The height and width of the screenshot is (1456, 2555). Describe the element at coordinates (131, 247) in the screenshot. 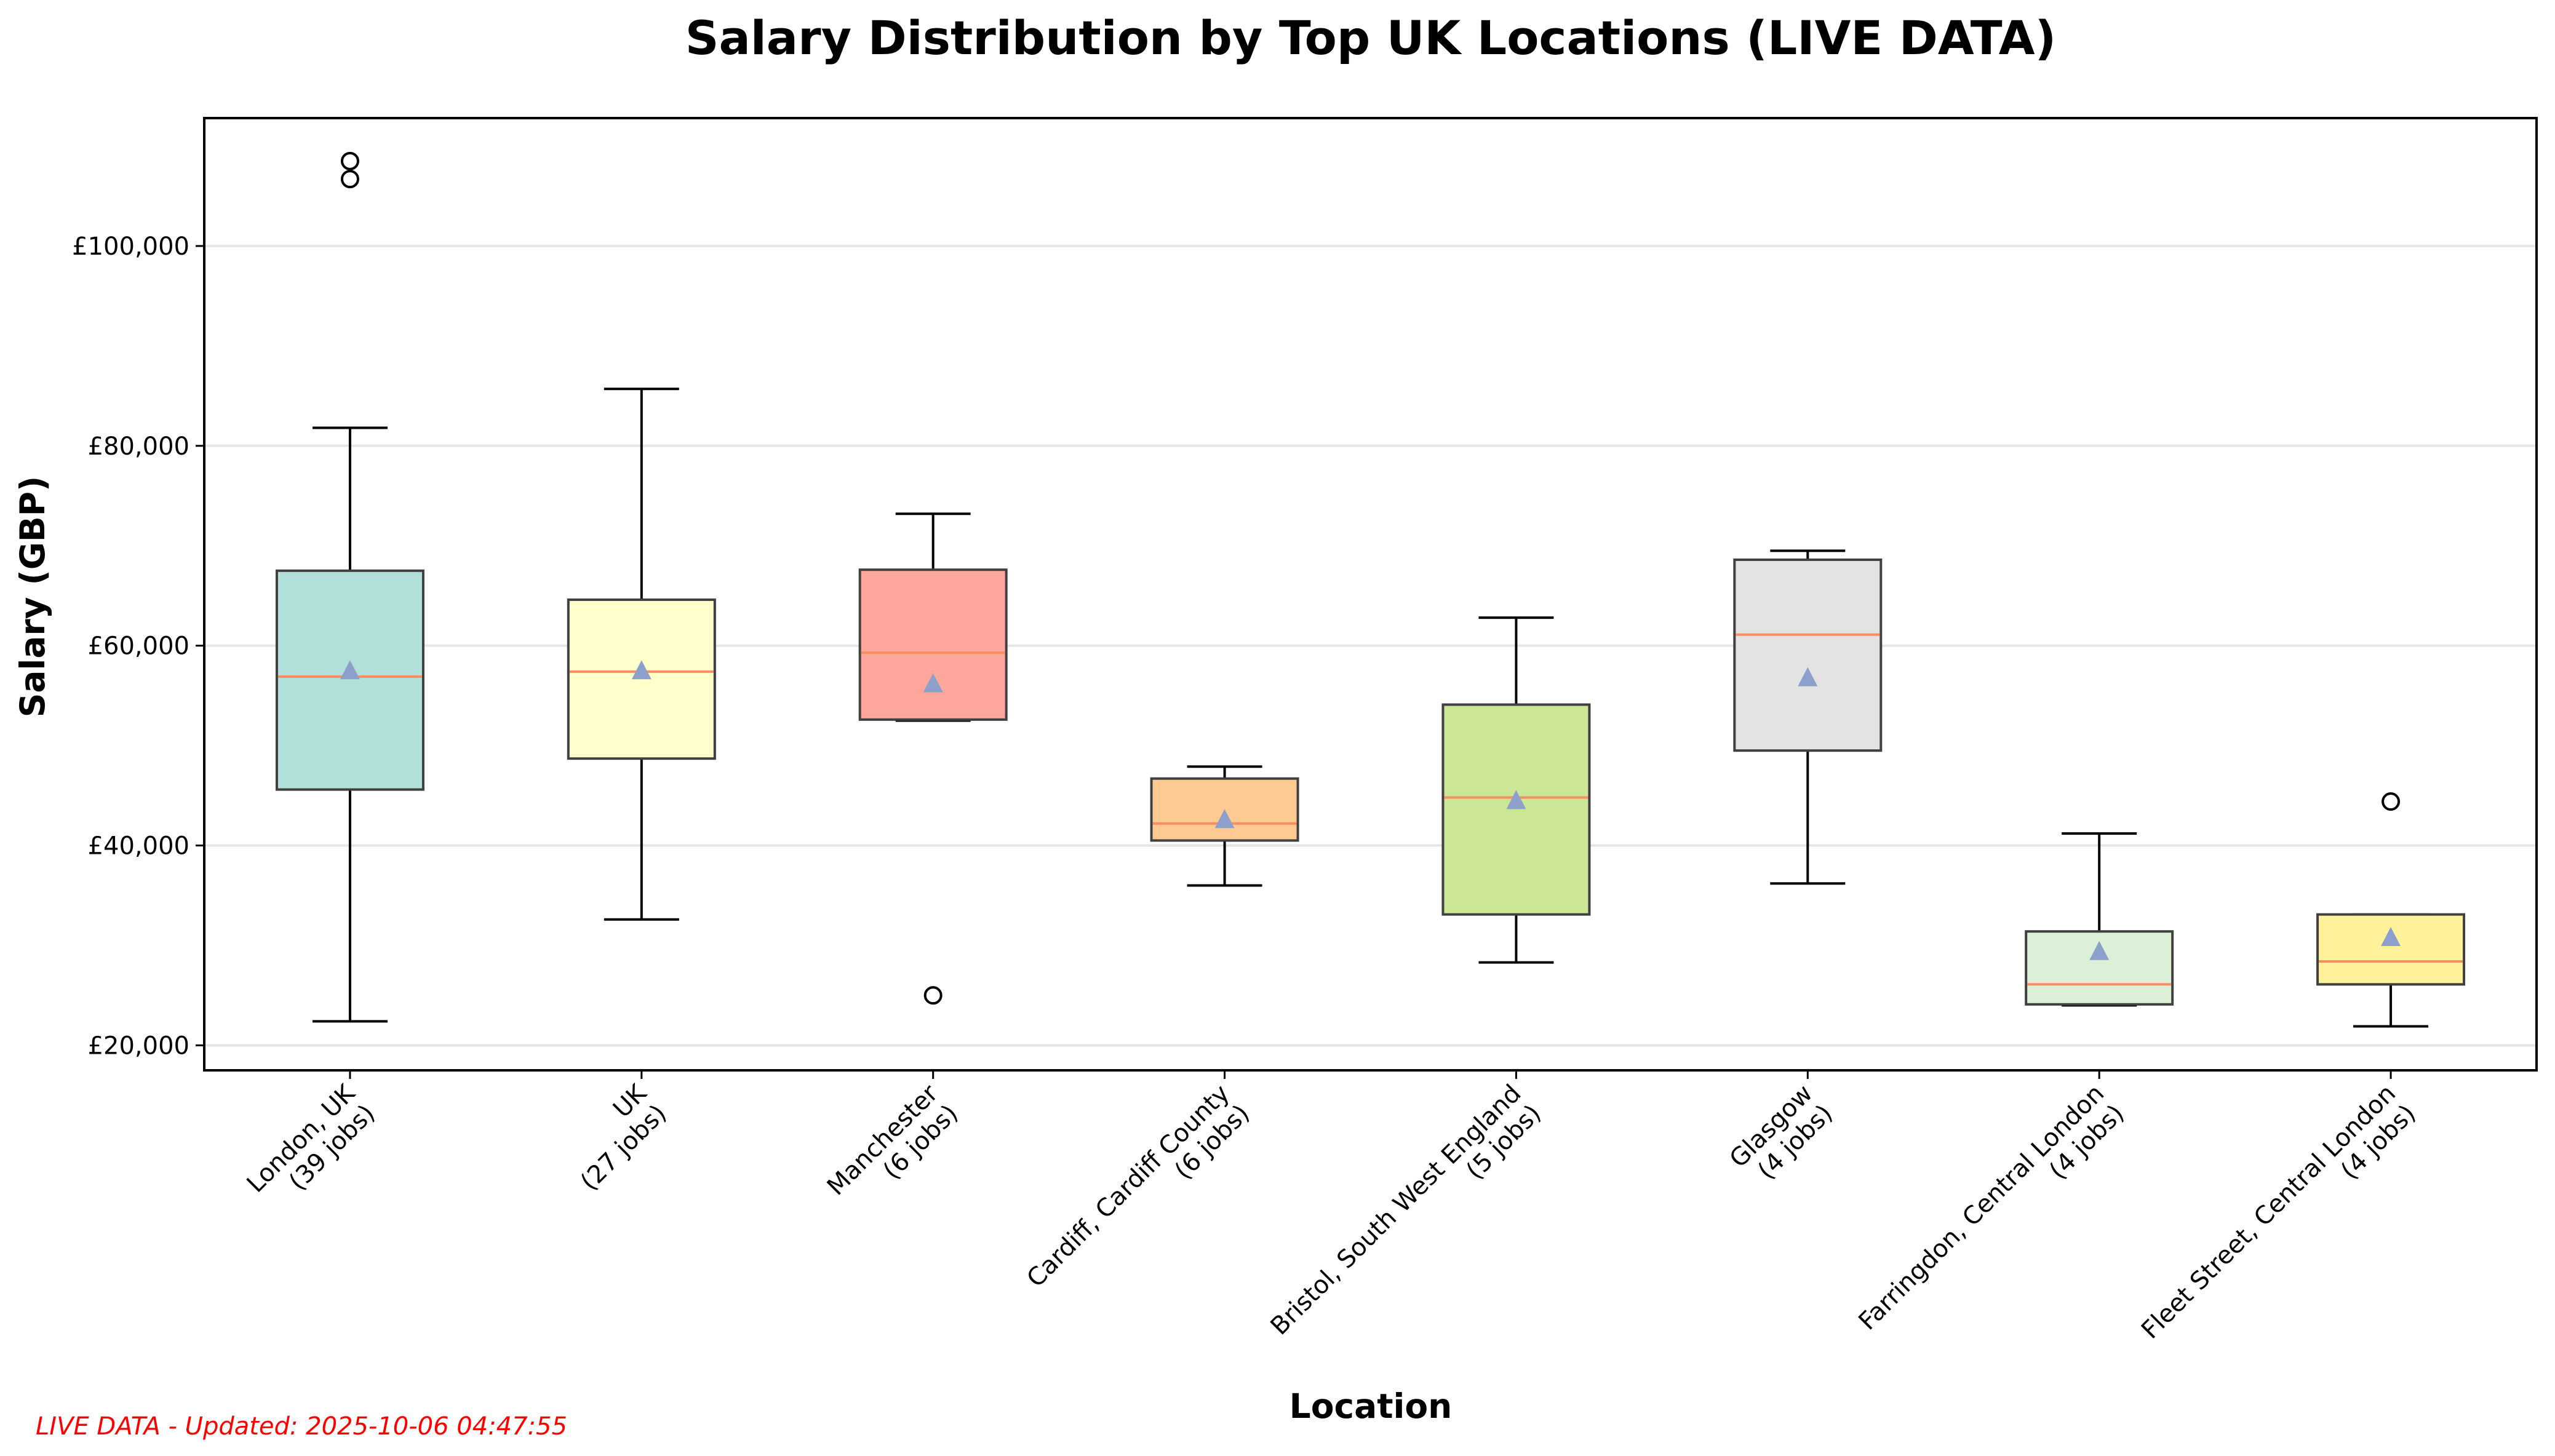

I see `y-tick-label: £100,000` at that location.